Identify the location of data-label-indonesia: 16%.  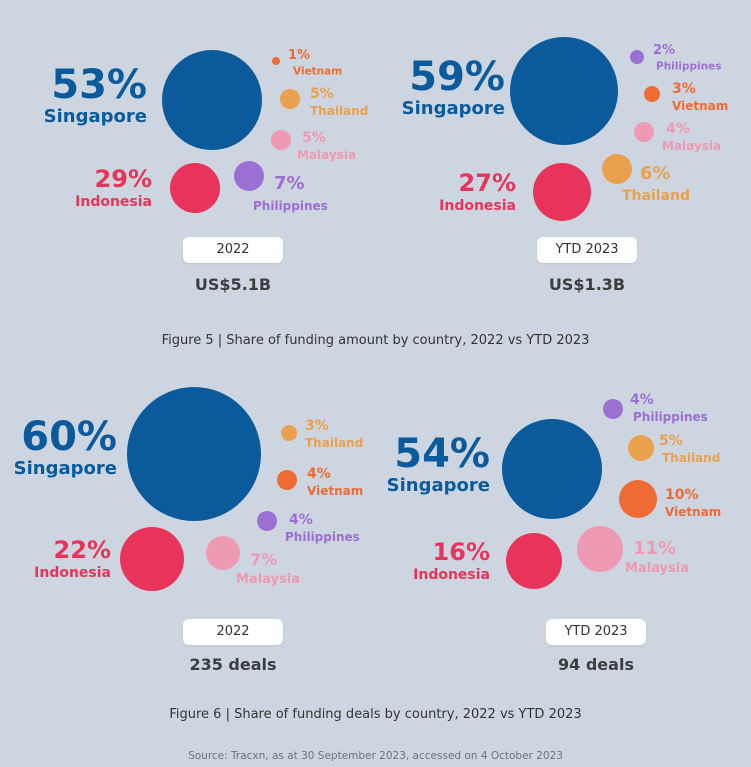
(461, 552).